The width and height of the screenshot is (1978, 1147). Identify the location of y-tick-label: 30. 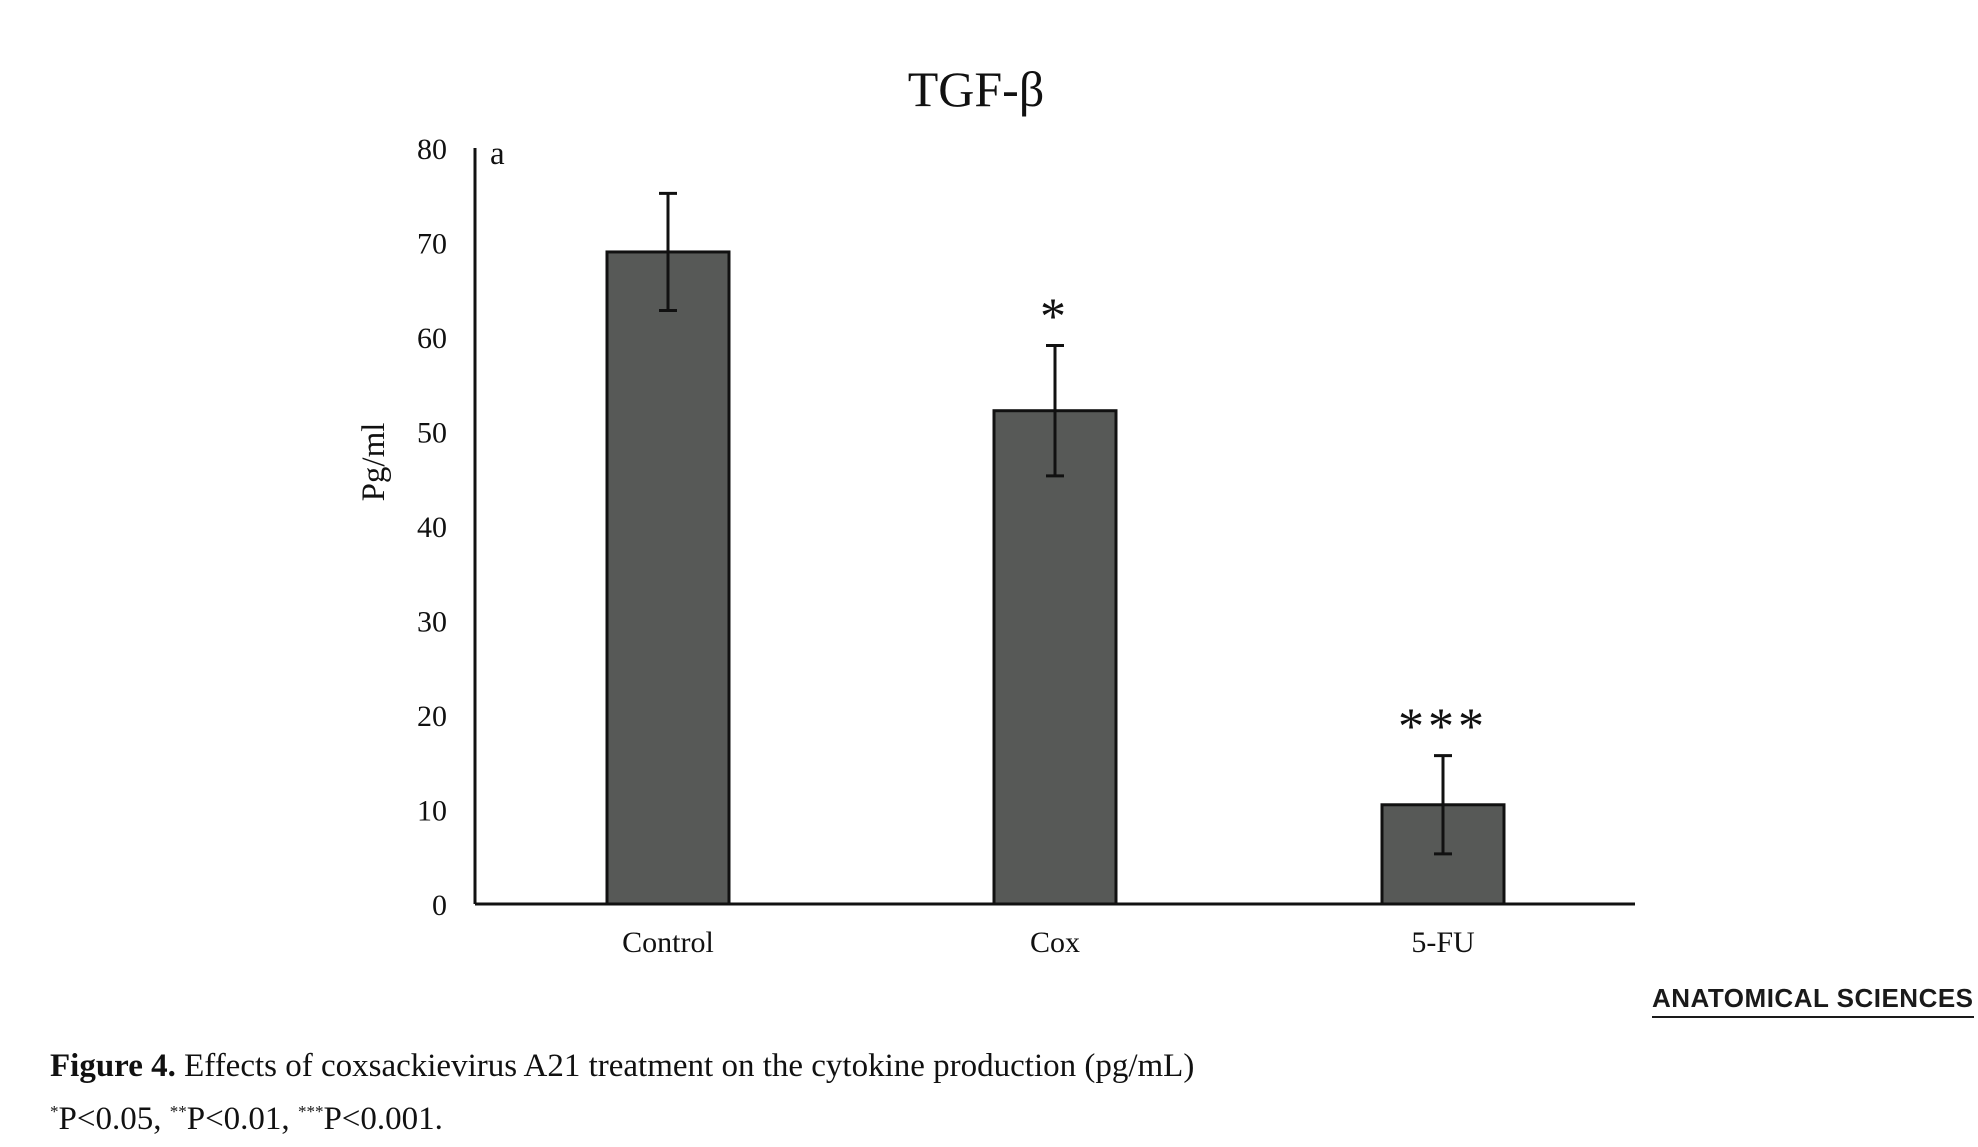
(432, 622).